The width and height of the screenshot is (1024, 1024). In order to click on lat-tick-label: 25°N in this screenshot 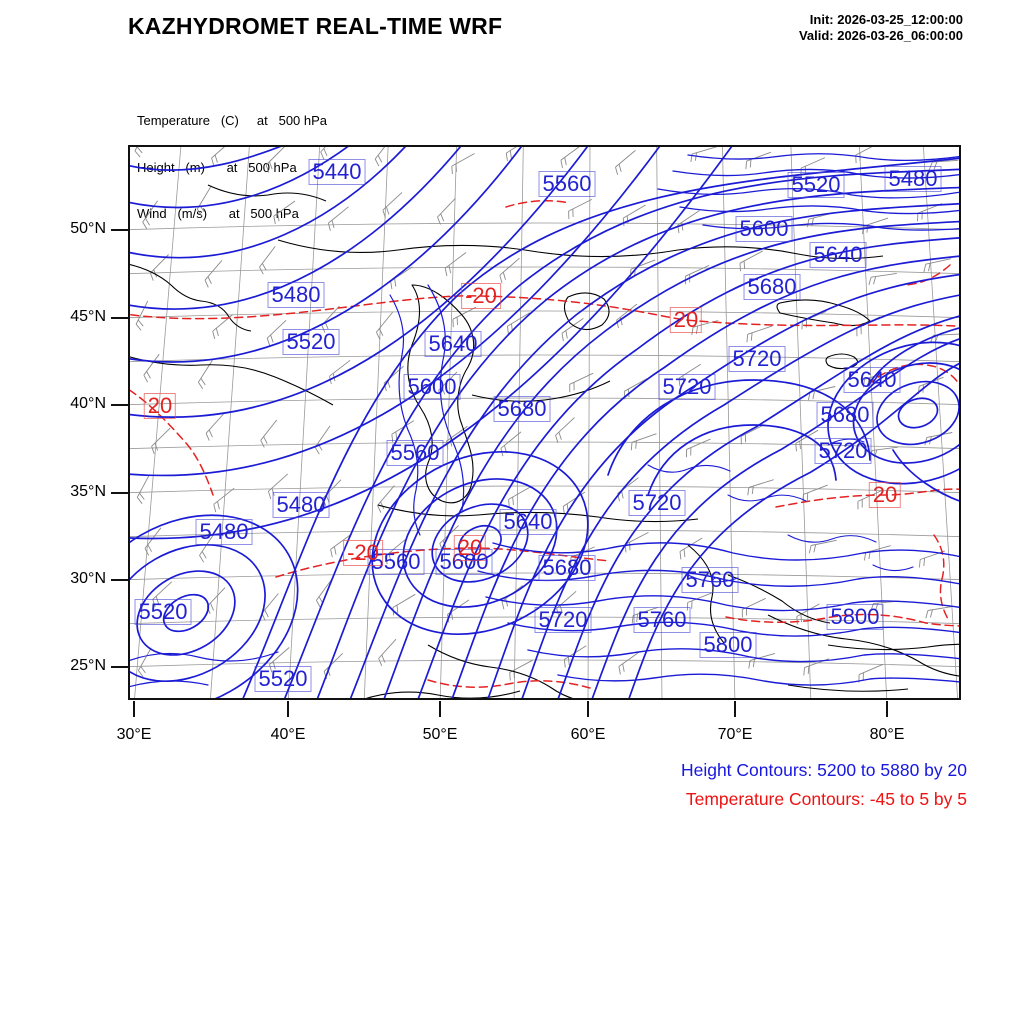, I will do `click(88, 665)`.